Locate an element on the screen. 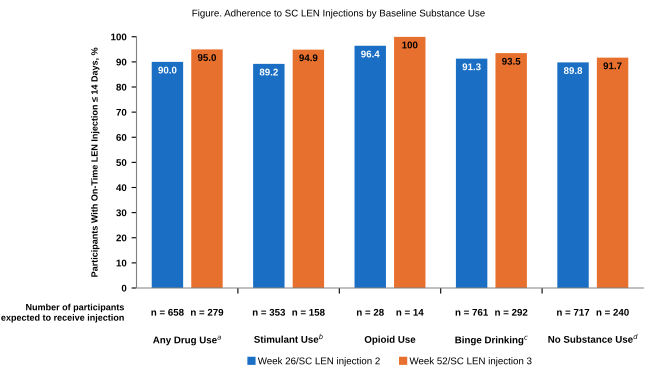  text: n = 761 is located at coordinates (472, 312).